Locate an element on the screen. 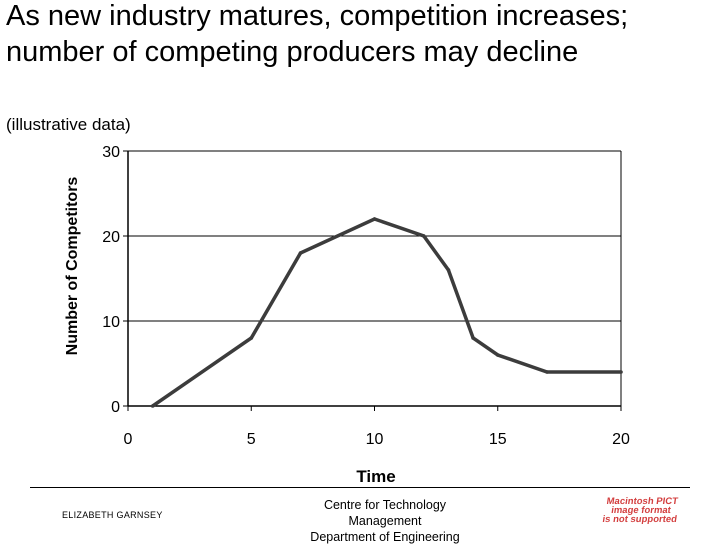  footer-institution-line-3: Department of Engineering is located at coordinates (385, 537).